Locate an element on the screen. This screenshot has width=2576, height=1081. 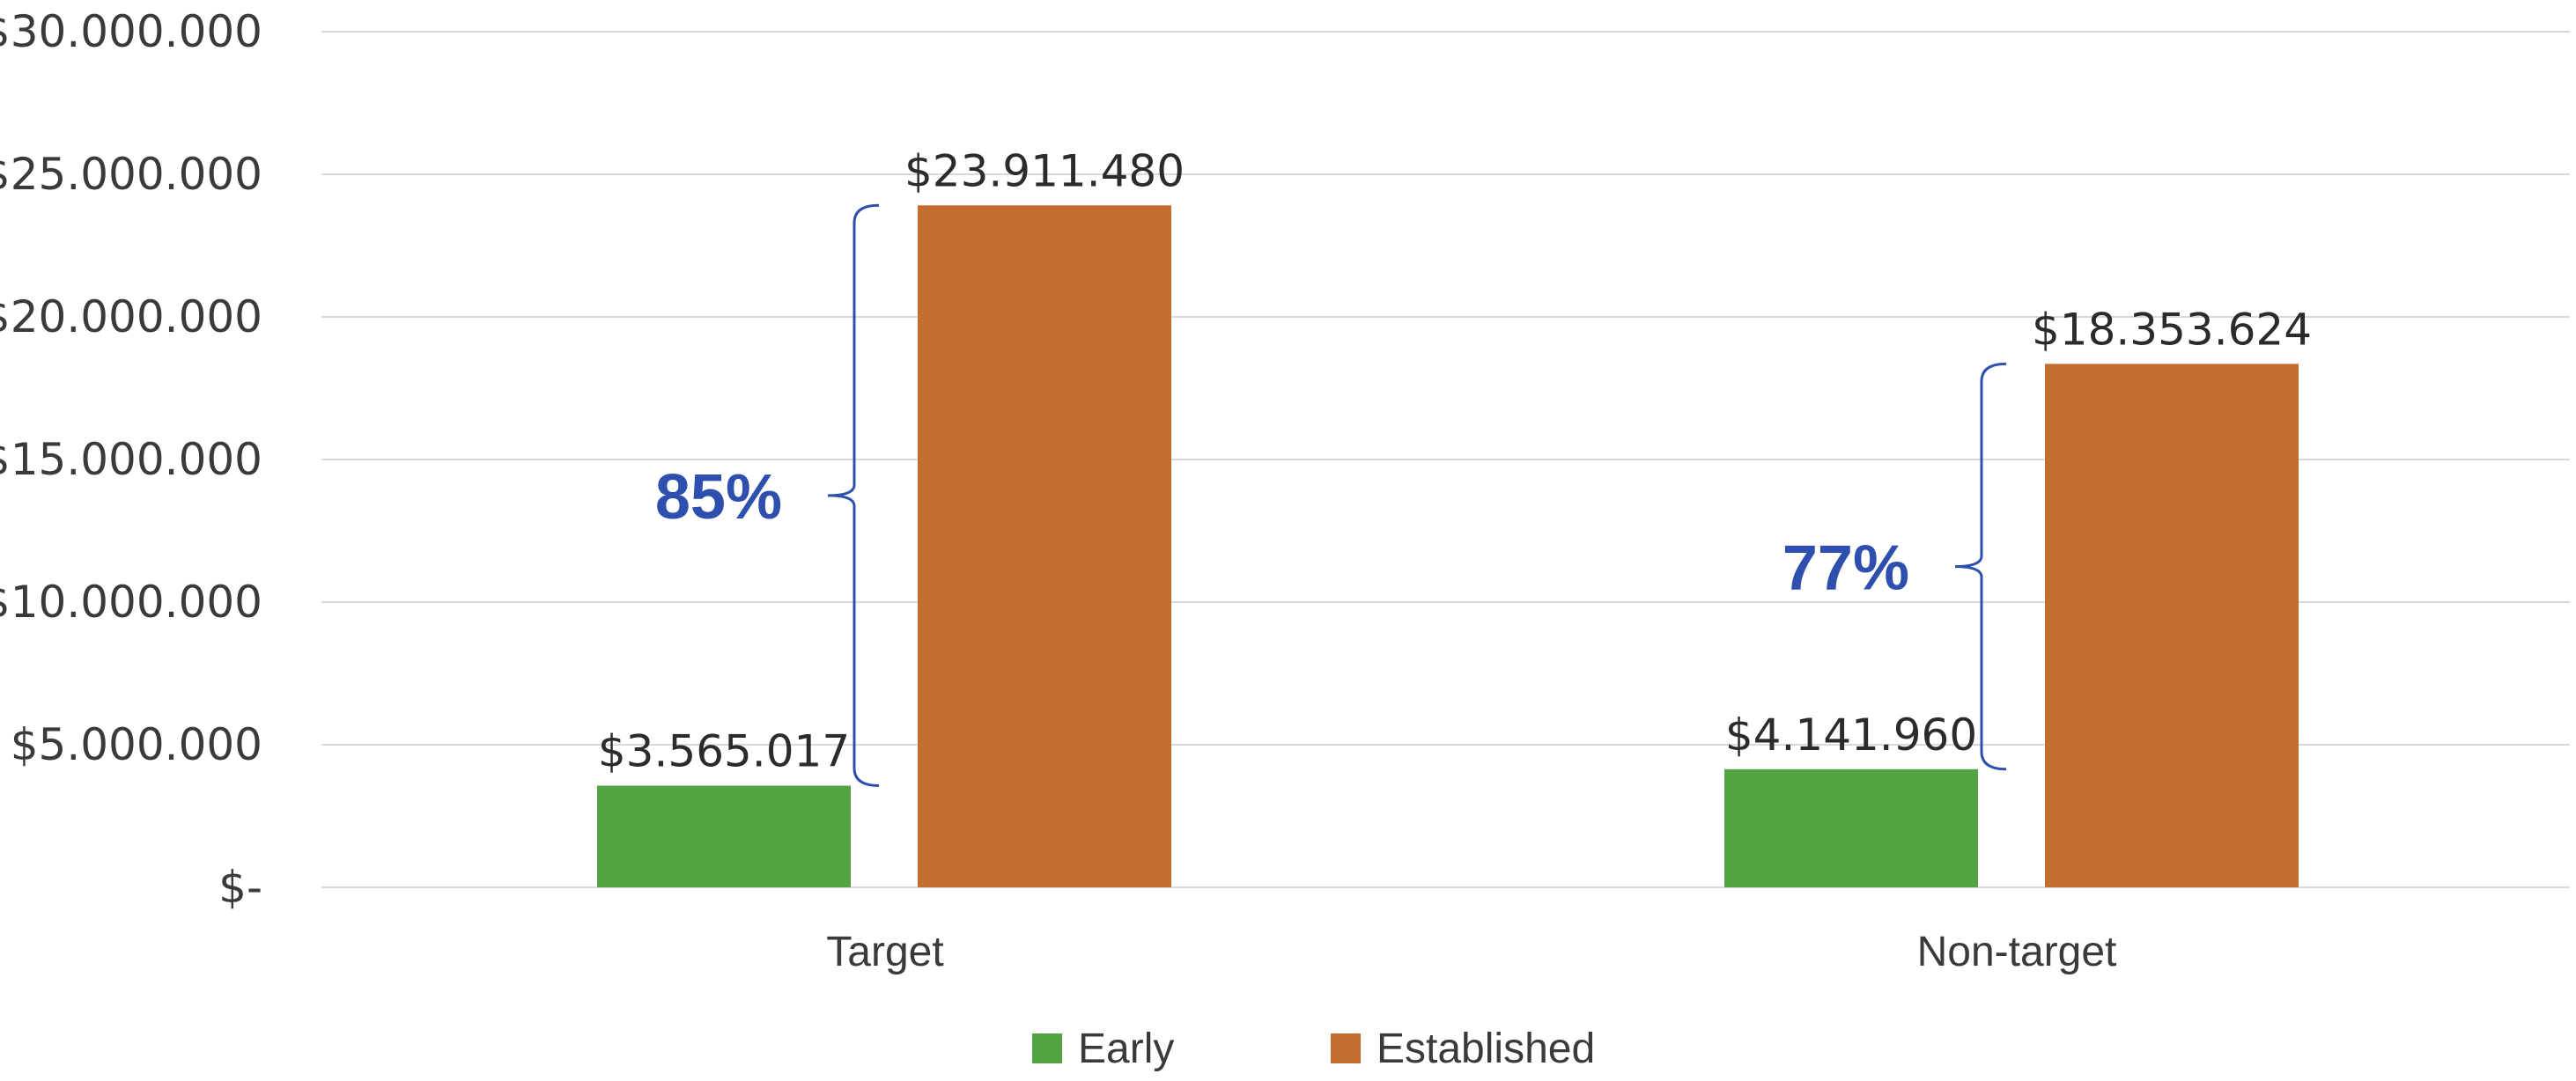
legend: Early Established is located at coordinates (1313, 1049).